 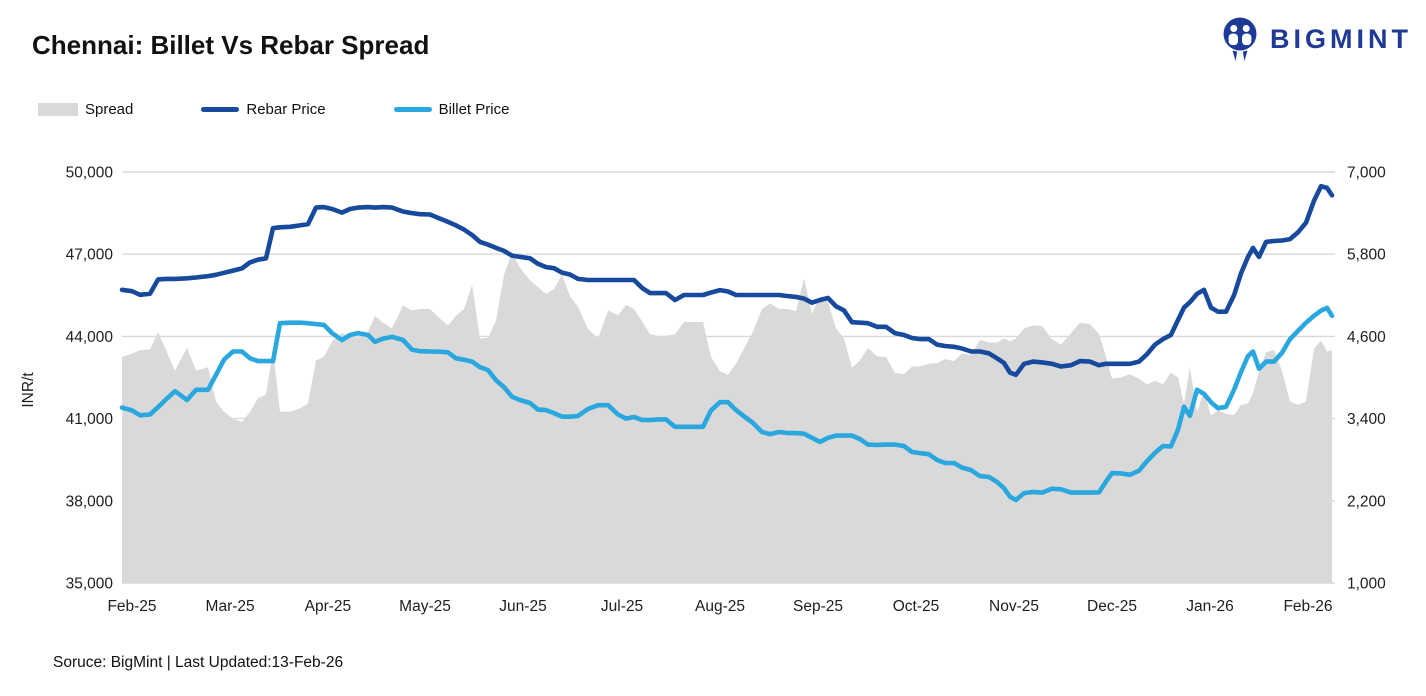 I want to click on left-axis-tick: 47,000, so click(x=90, y=255).